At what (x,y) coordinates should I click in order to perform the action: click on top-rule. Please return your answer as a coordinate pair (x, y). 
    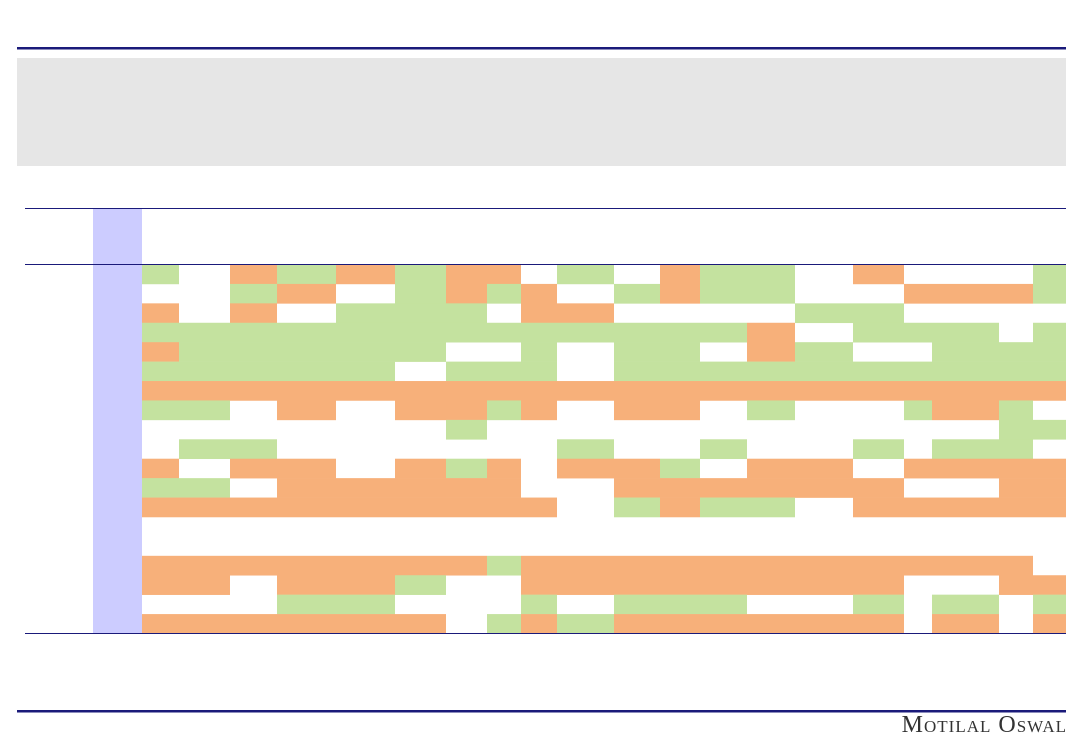
    Looking at the image, I should click on (541, 48).